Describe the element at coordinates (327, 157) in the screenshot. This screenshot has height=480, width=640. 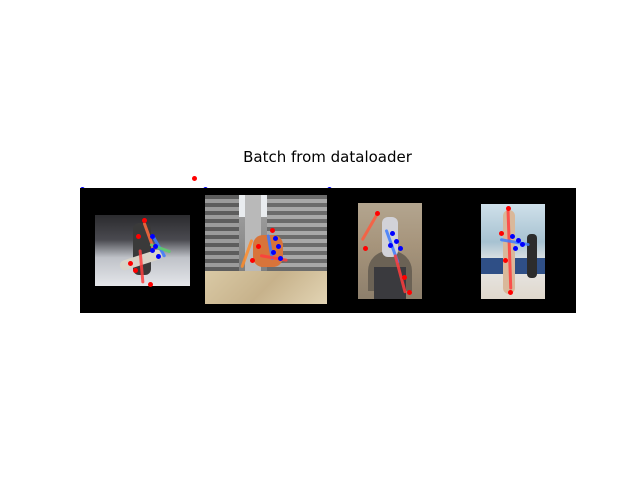
I see `figure-title: Batch from dataloader` at that location.